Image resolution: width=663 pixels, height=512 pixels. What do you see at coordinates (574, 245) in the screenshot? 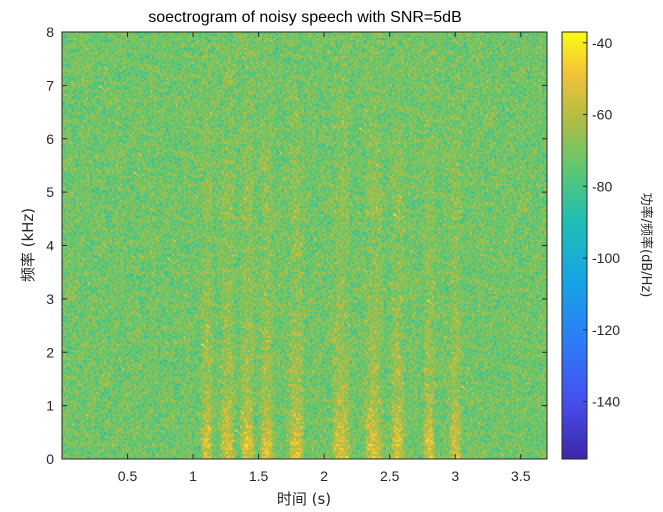
I see `colorbar-gradient` at bounding box center [574, 245].